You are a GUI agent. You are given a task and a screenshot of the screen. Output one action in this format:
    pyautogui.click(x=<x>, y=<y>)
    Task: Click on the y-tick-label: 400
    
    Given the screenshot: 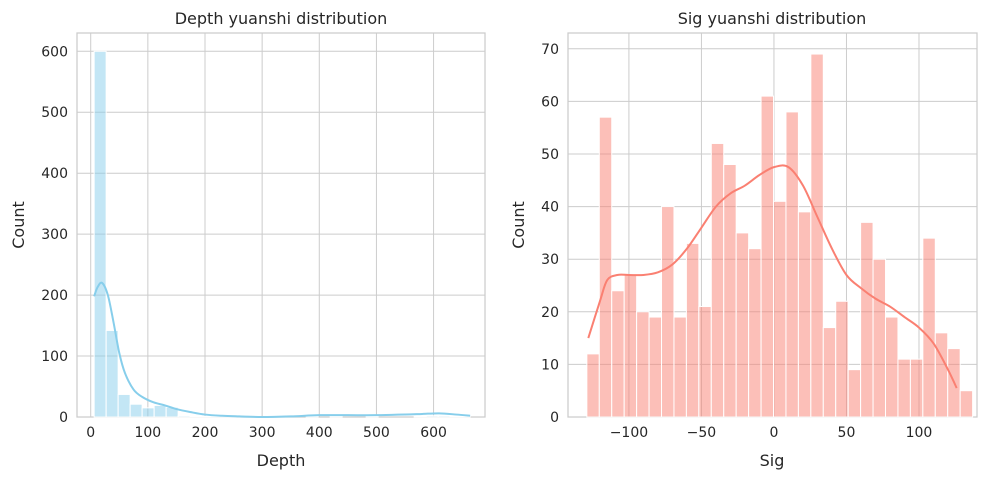 What is the action you would take?
    pyautogui.click(x=54, y=174)
    